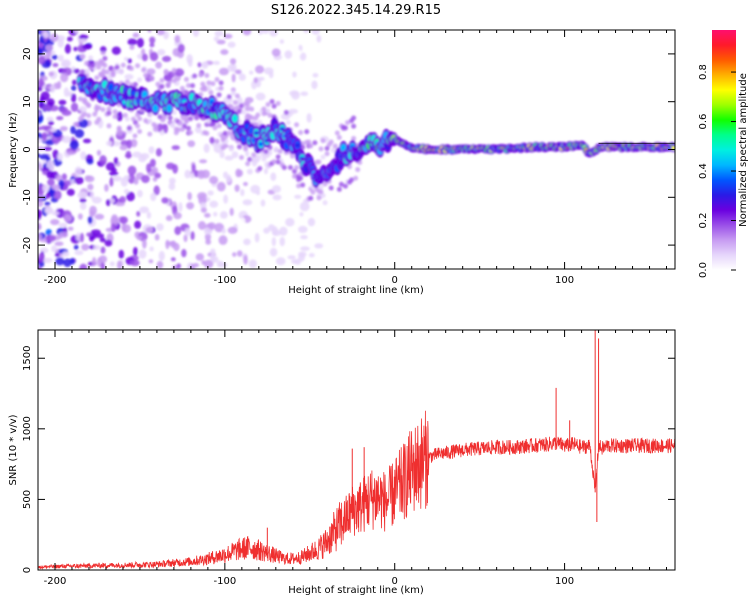 The width and height of the screenshot is (750, 600). Describe the element at coordinates (27, 149) in the screenshot. I see `spectrogram-y-tick-label: 0` at that location.